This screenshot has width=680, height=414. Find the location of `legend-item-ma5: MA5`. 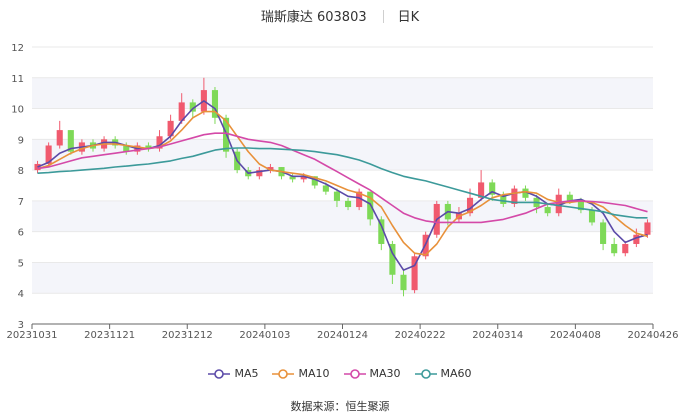

legend-item-ma5: MA5 is located at coordinates (233, 373).